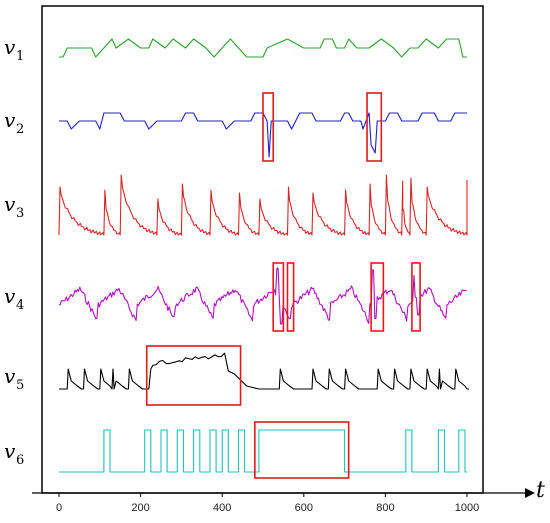  What do you see at coordinates (288, 496) in the screenshot?
I see `x-axis: 0 200 400 600 800 1000 t` at bounding box center [288, 496].